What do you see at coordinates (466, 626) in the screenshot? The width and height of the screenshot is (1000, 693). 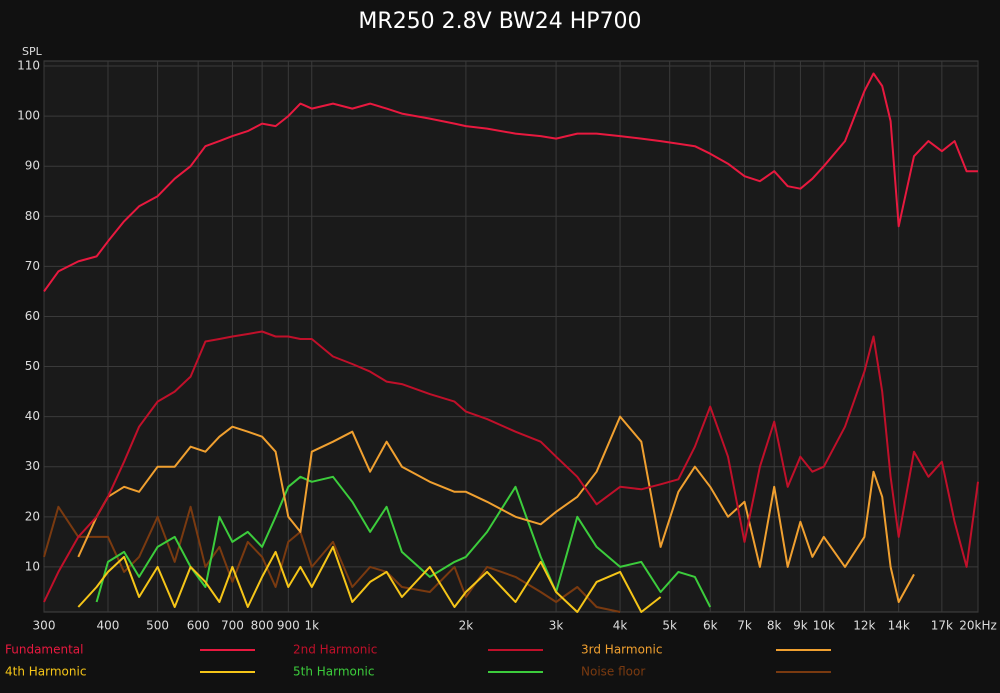 I see `x-tick-label: 2k` at bounding box center [466, 626].